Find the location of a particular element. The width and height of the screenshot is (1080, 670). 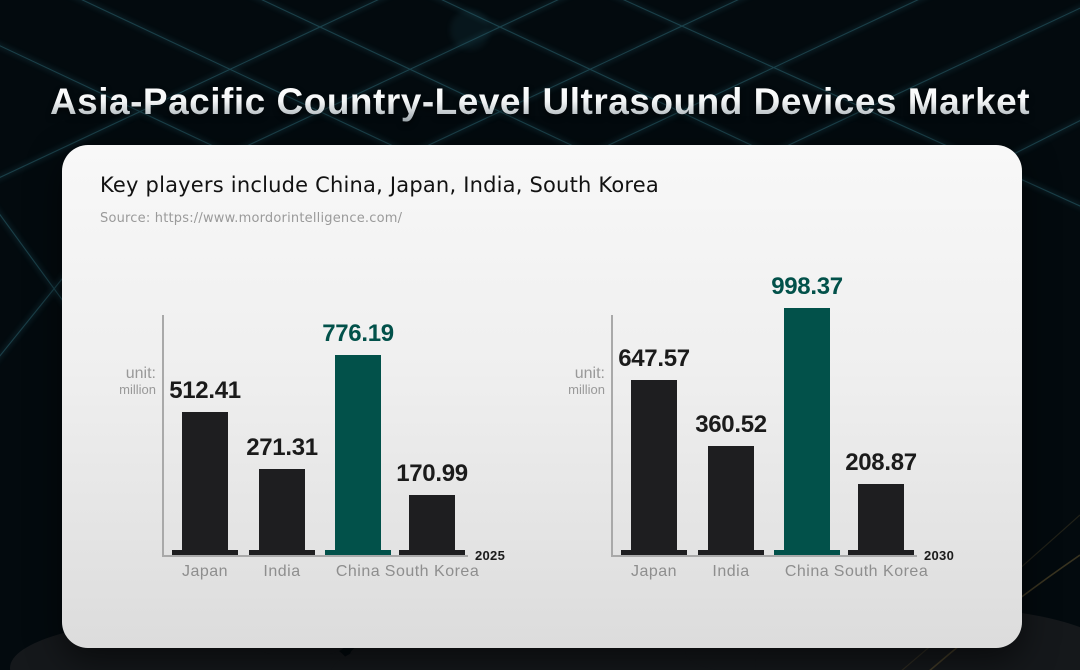

mesh-node is located at coordinates (470, 30).